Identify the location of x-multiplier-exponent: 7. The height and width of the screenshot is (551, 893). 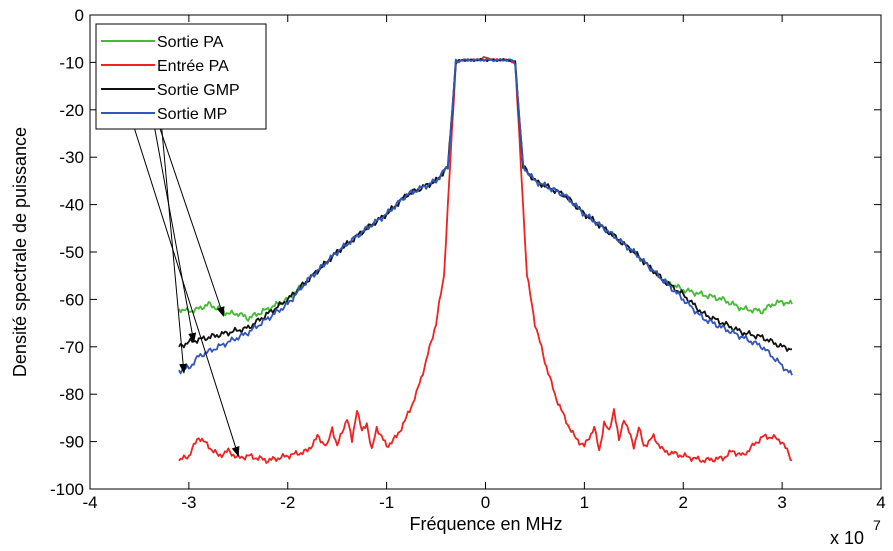
(877, 525).